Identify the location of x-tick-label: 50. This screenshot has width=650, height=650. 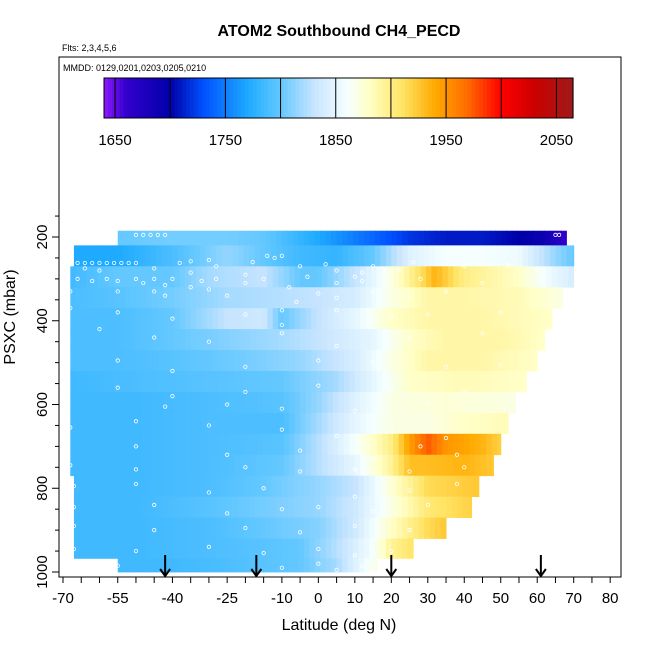
(500, 598).